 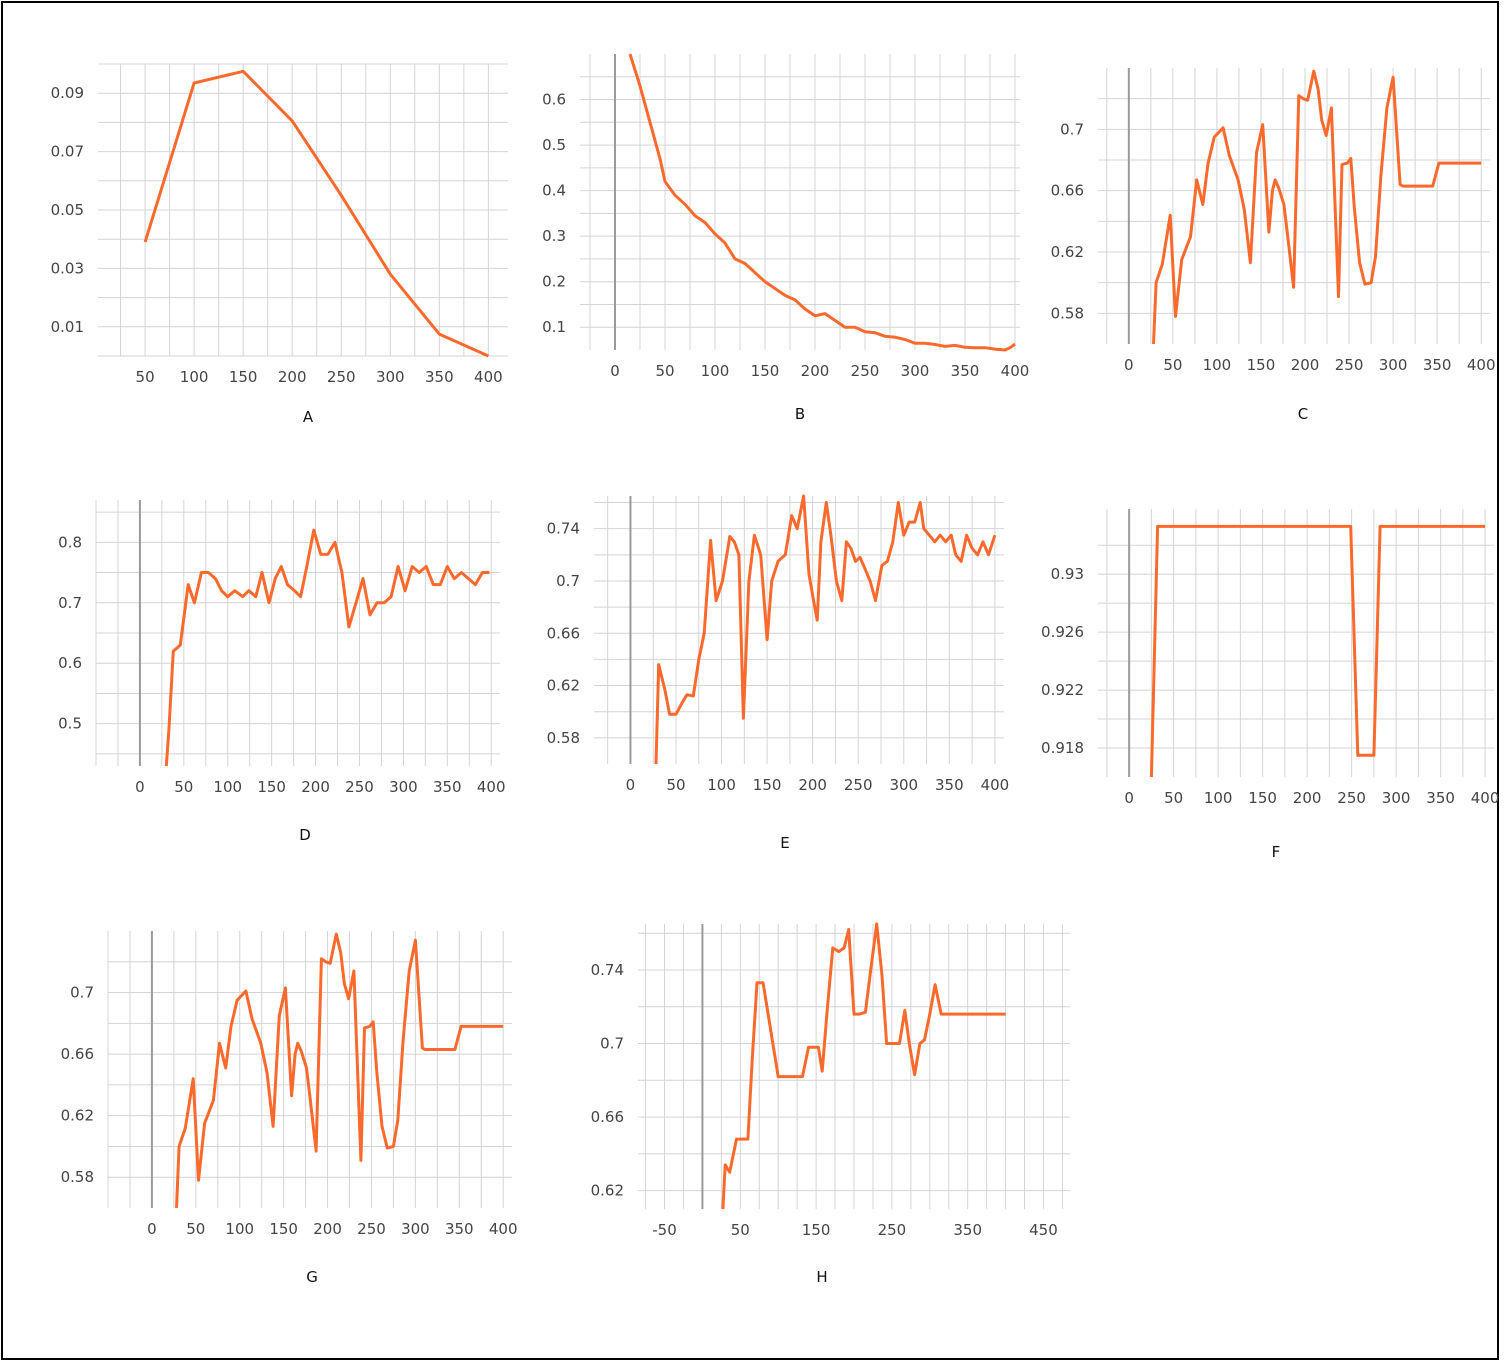 I want to click on chart-b-x-tick-label: 400, so click(x=1015, y=371).